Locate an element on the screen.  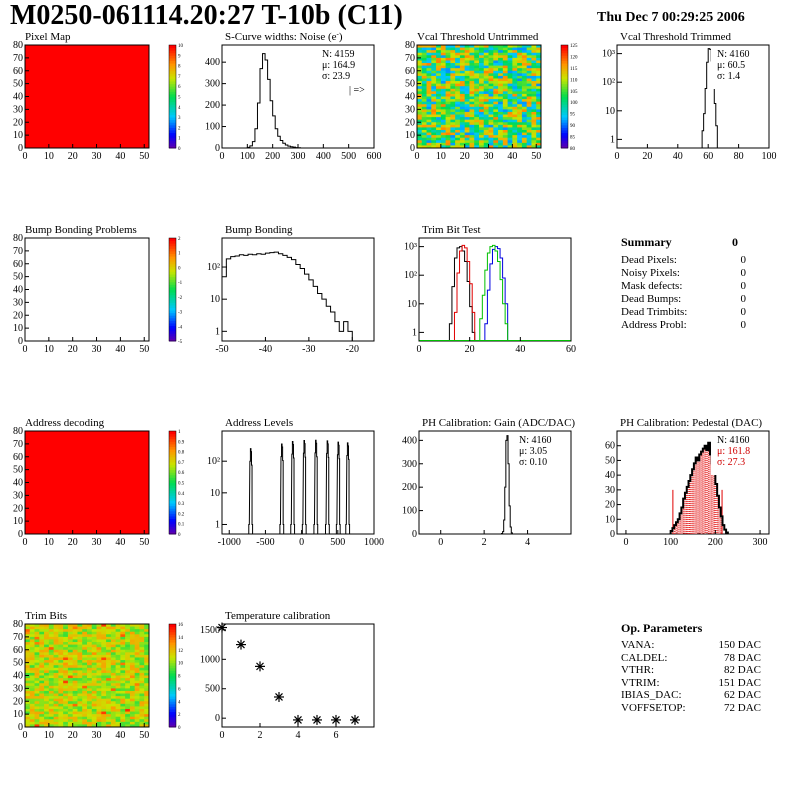
color-bar-label: 10 is located at coordinates (181, 664).